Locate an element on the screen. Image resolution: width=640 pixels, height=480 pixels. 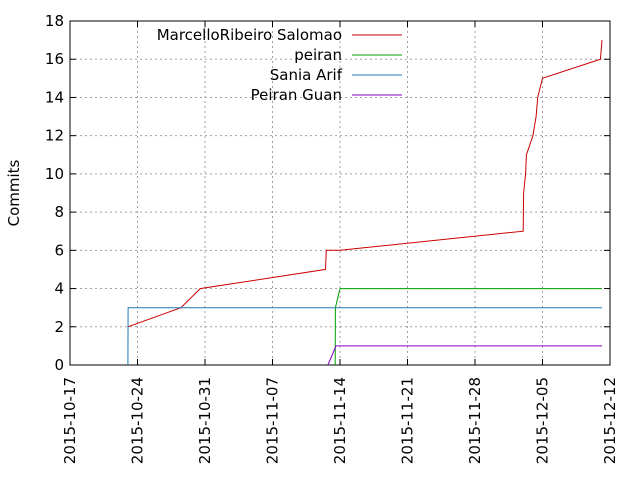
x-tick-label: 2015-10-17 is located at coordinates (70, 420).